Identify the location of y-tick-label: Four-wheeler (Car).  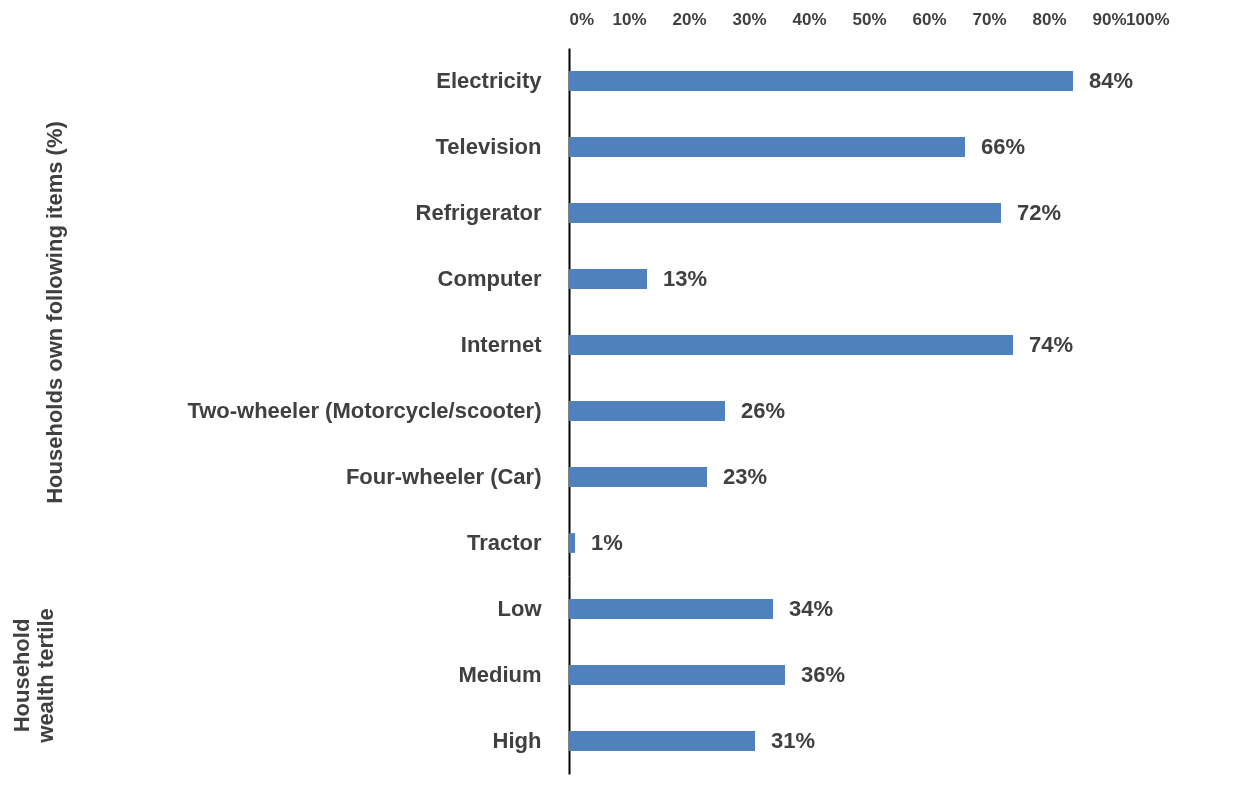
(443, 476).